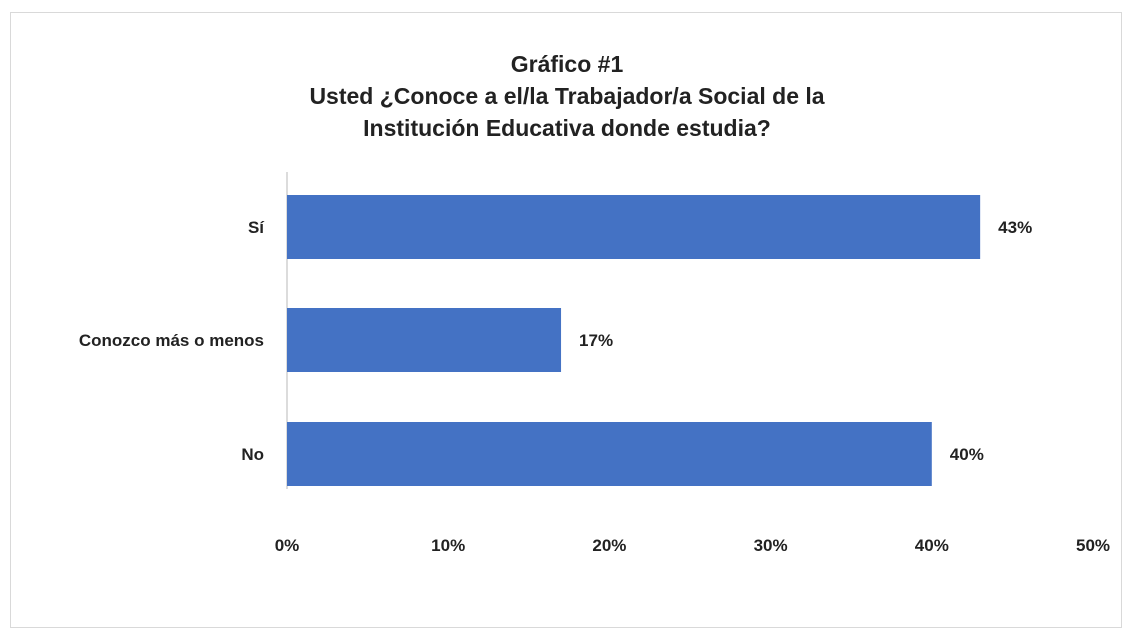 Image resolution: width=1134 pixels, height=638 pixels. What do you see at coordinates (967, 454) in the screenshot?
I see `value-label-no: 40%` at bounding box center [967, 454].